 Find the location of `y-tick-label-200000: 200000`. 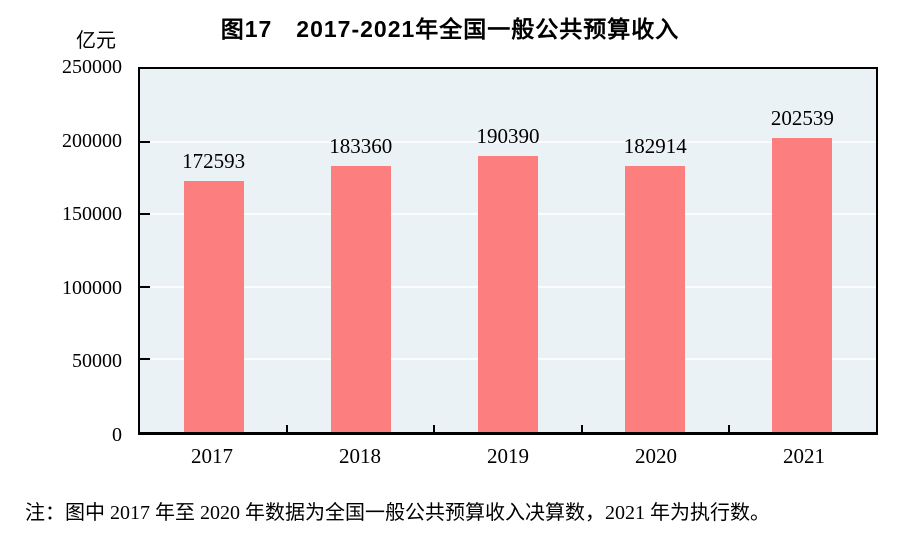

y-tick-label-200000: 200000 is located at coordinates (92, 140).